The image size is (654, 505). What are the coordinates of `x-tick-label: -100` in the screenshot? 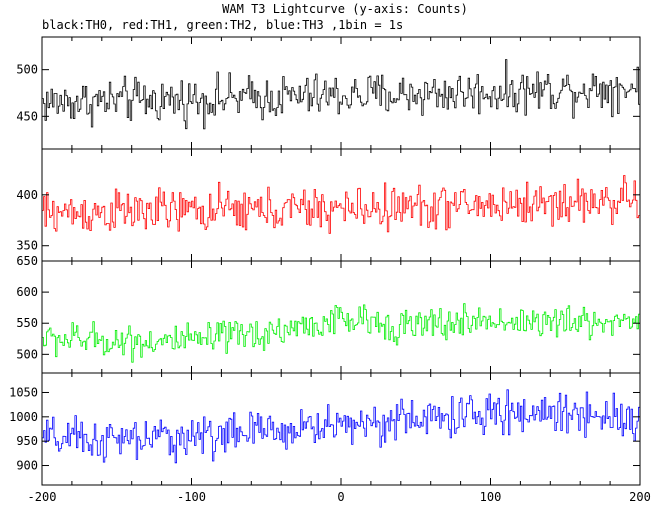 It's located at (191, 497).